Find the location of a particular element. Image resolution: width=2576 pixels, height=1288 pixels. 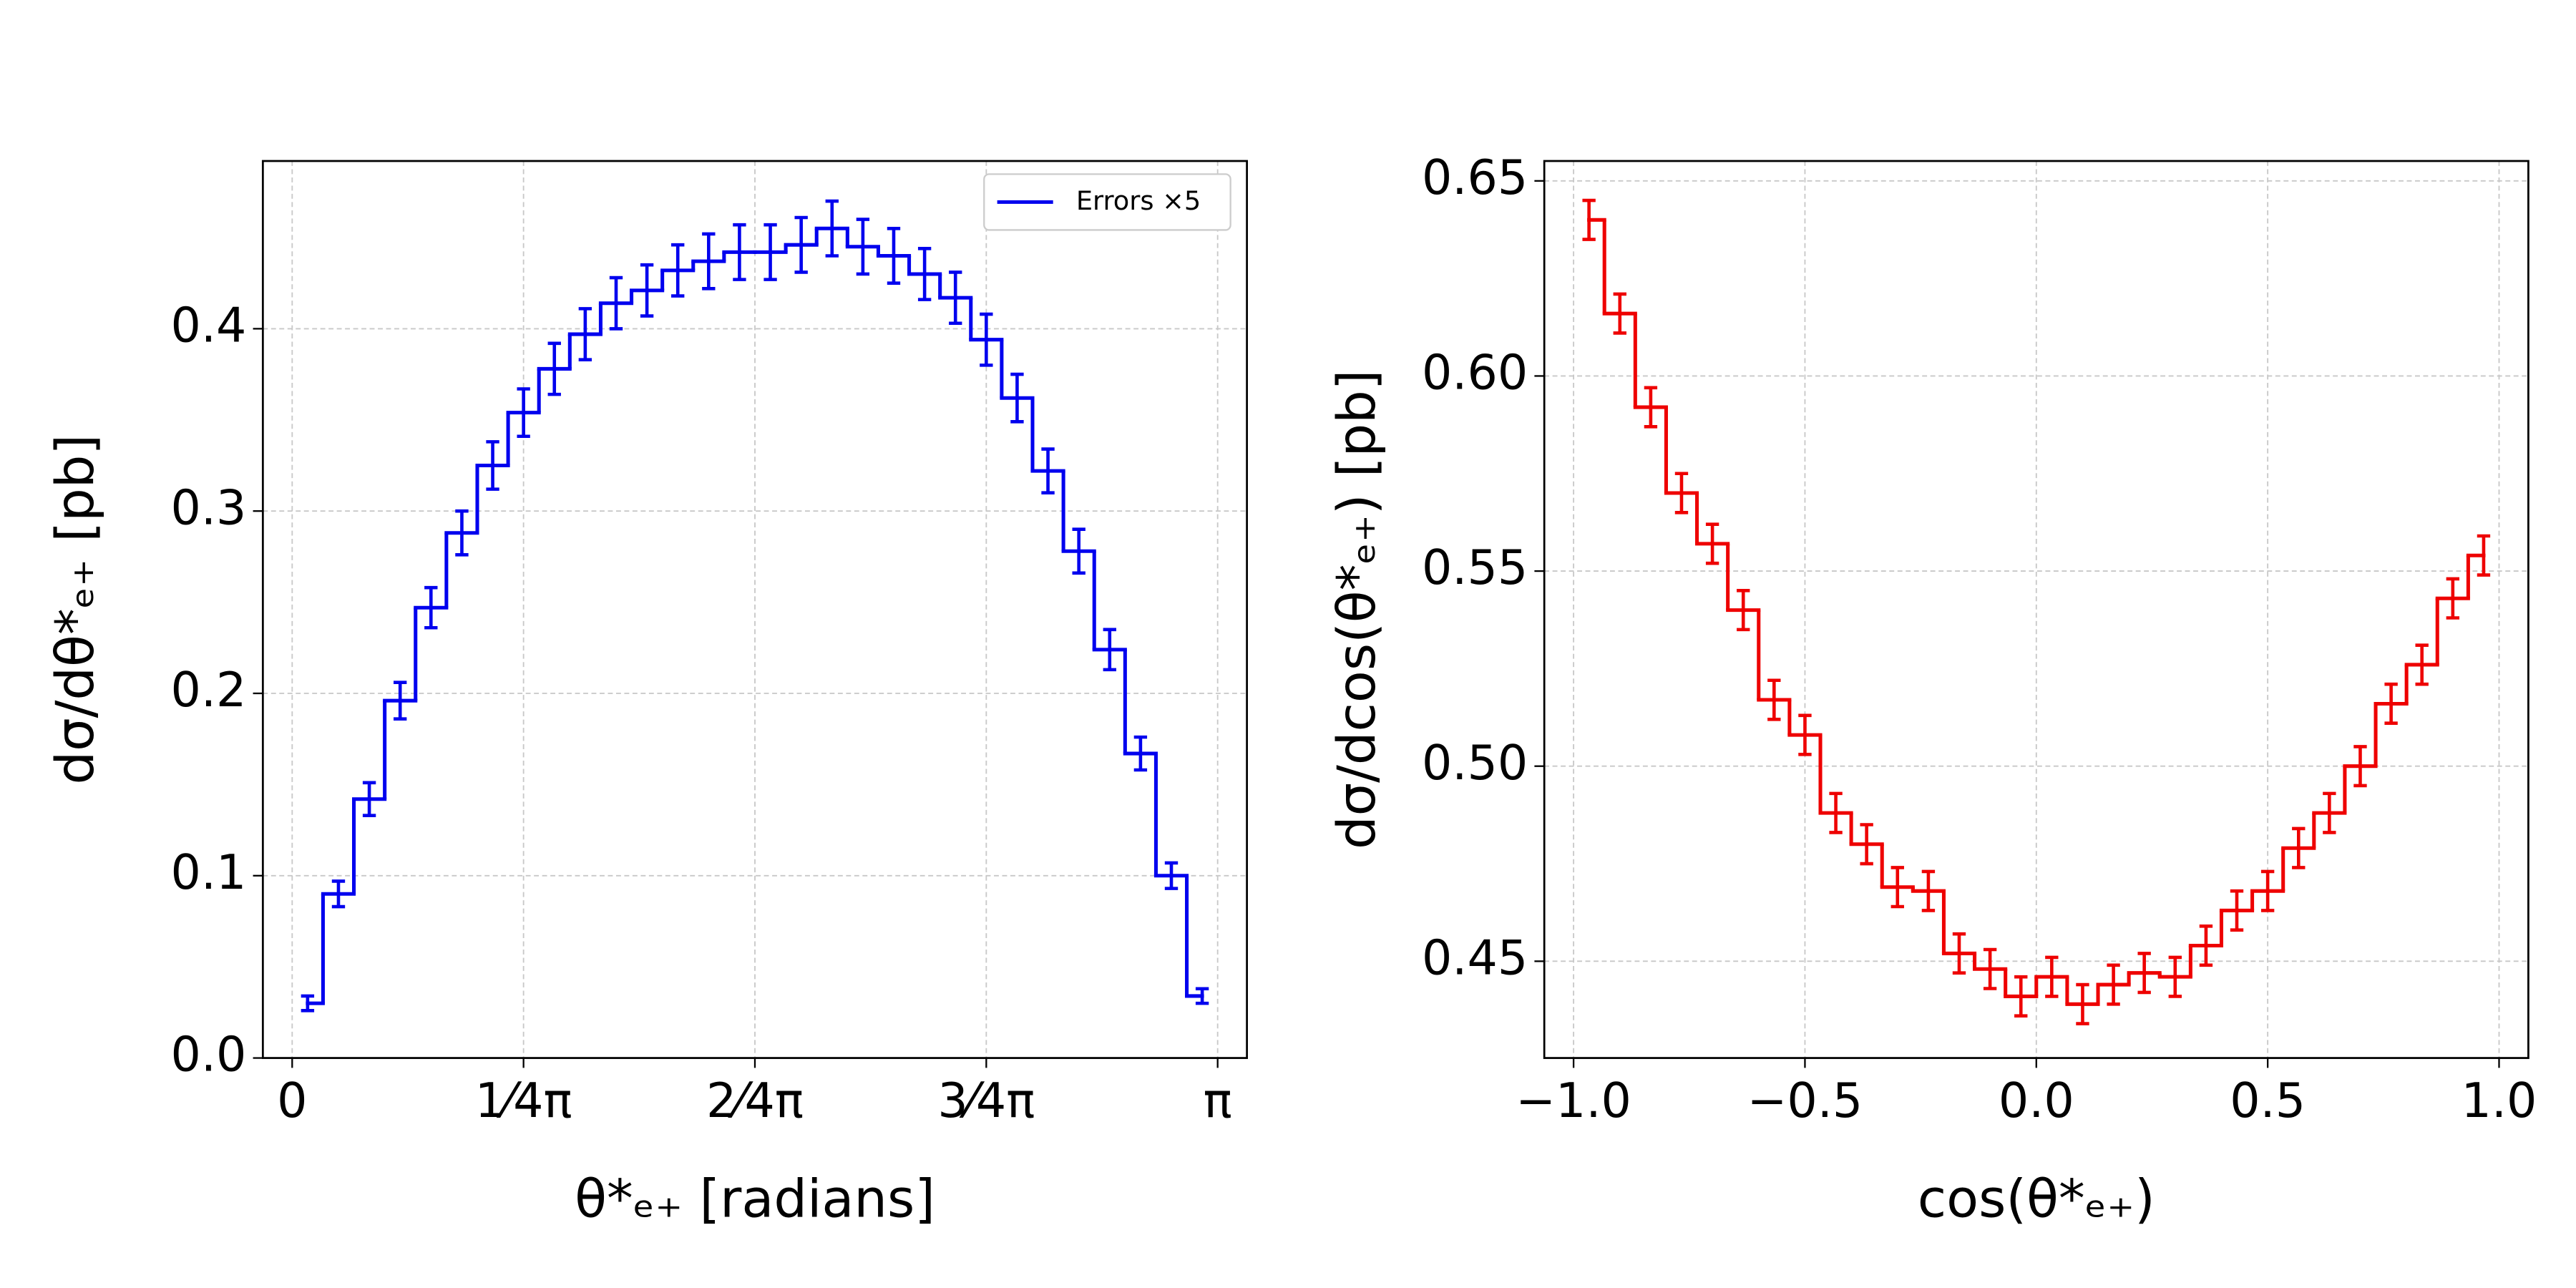

y-tick-label: 0.3 is located at coordinates (208, 507).